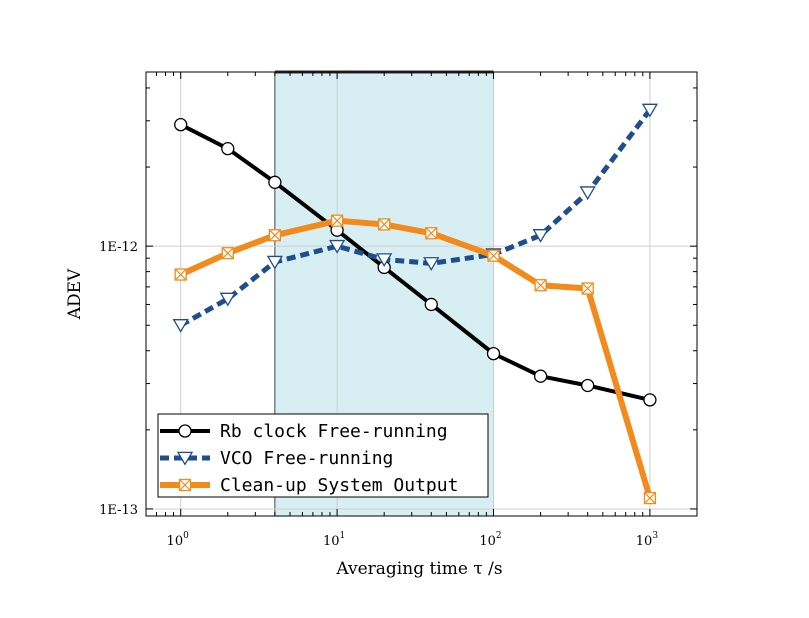  Describe the element at coordinates (306, 458) in the screenshot. I see `legend-label-2: VCO Free-running` at that location.